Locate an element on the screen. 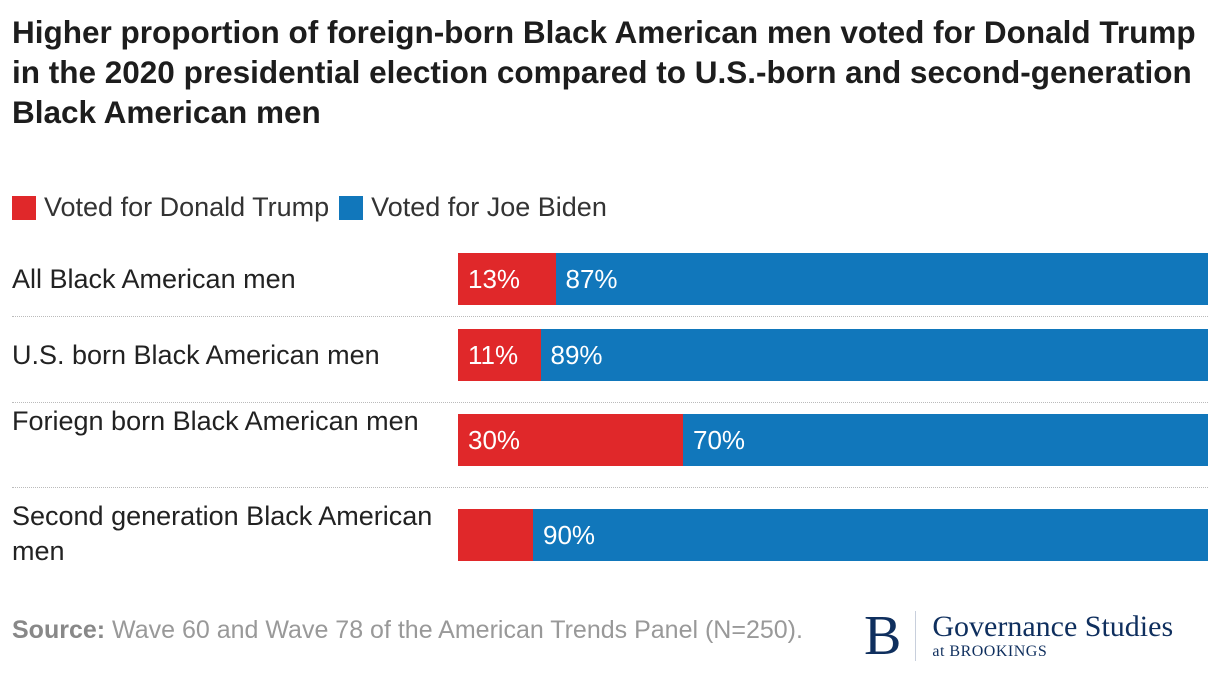  stacked-bar: 13% 87% is located at coordinates (833, 279).